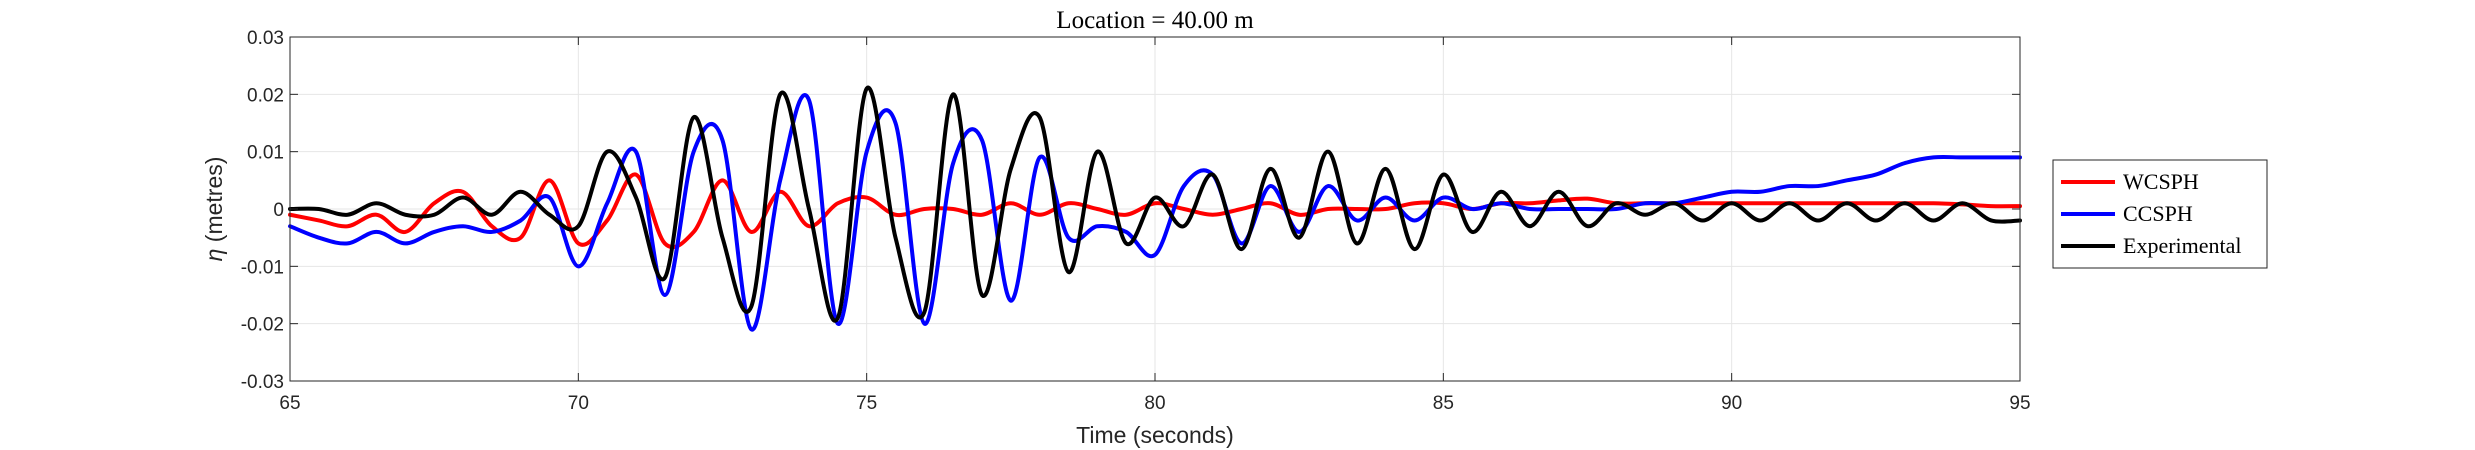  I want to click on y-tick-label: -0.03, so click(262, 382).